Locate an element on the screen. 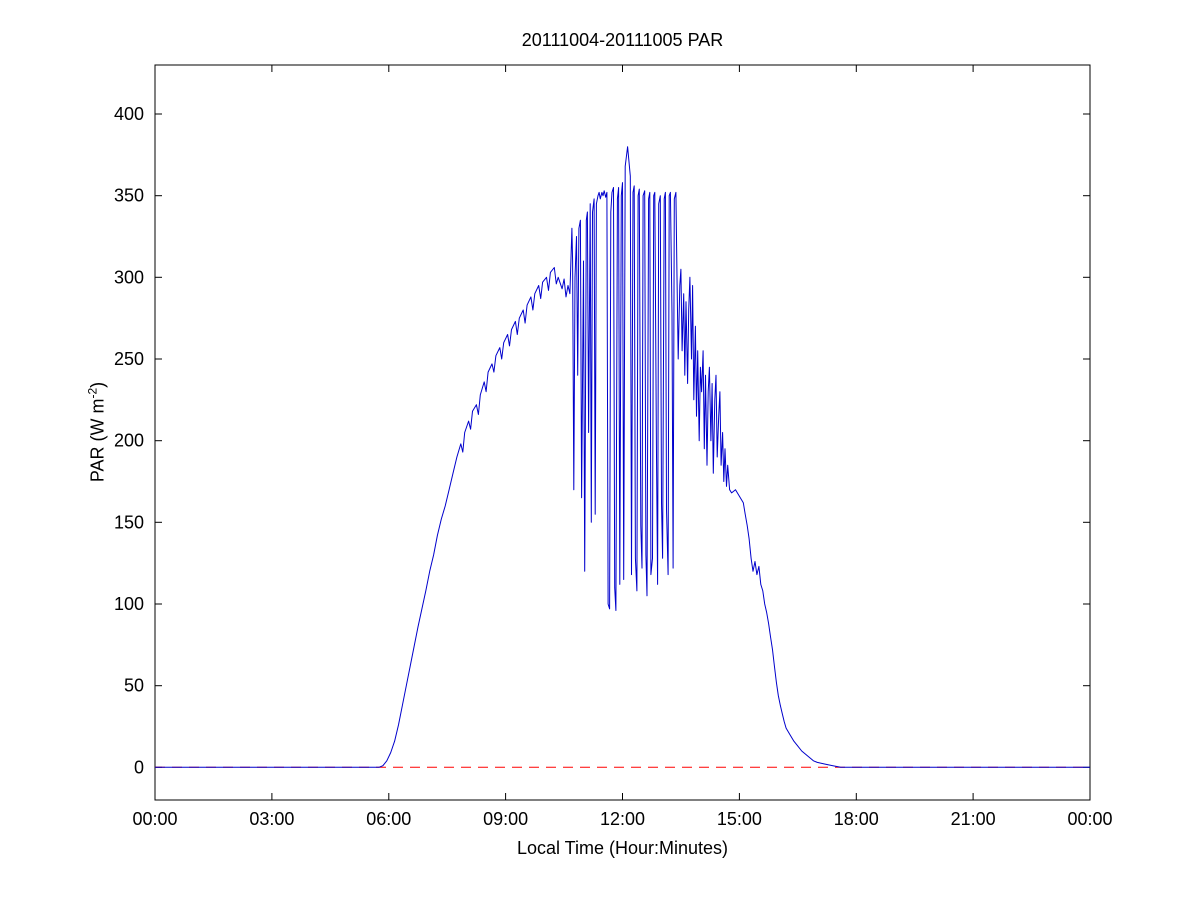  chart-title: 20111004-20111005 PAR is located at coordinates (622, 40).